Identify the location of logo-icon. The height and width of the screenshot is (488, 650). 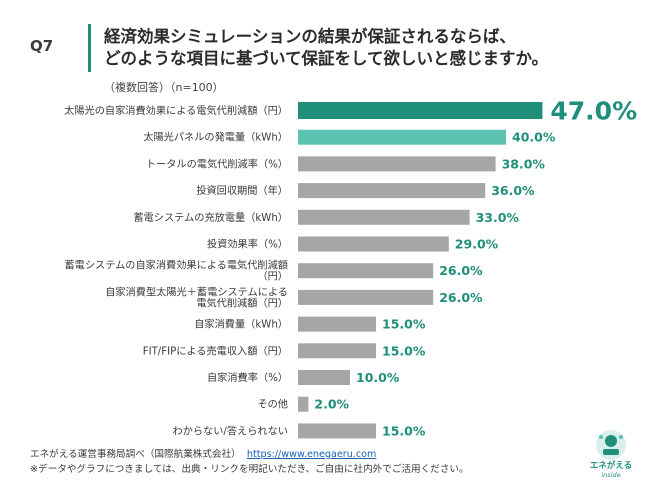
(611, 445).